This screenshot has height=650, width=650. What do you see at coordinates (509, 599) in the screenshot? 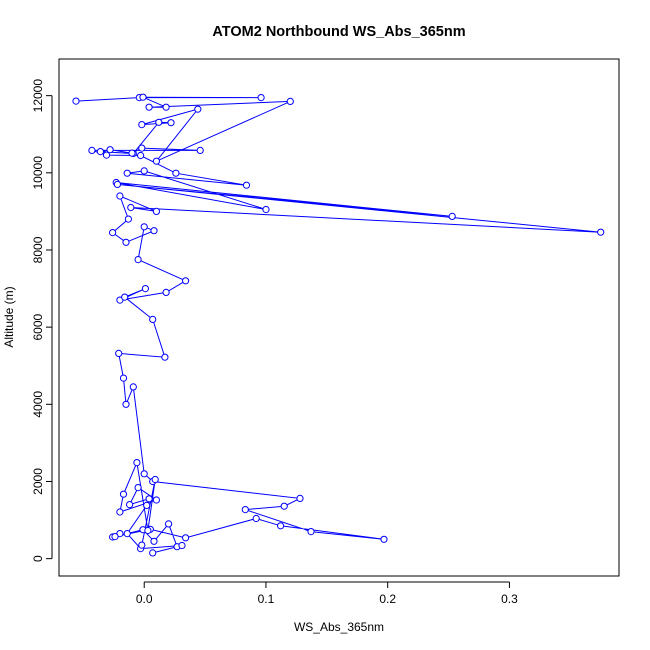
I see `x-tick-label: 0.3` at bounding box center [509, 599].